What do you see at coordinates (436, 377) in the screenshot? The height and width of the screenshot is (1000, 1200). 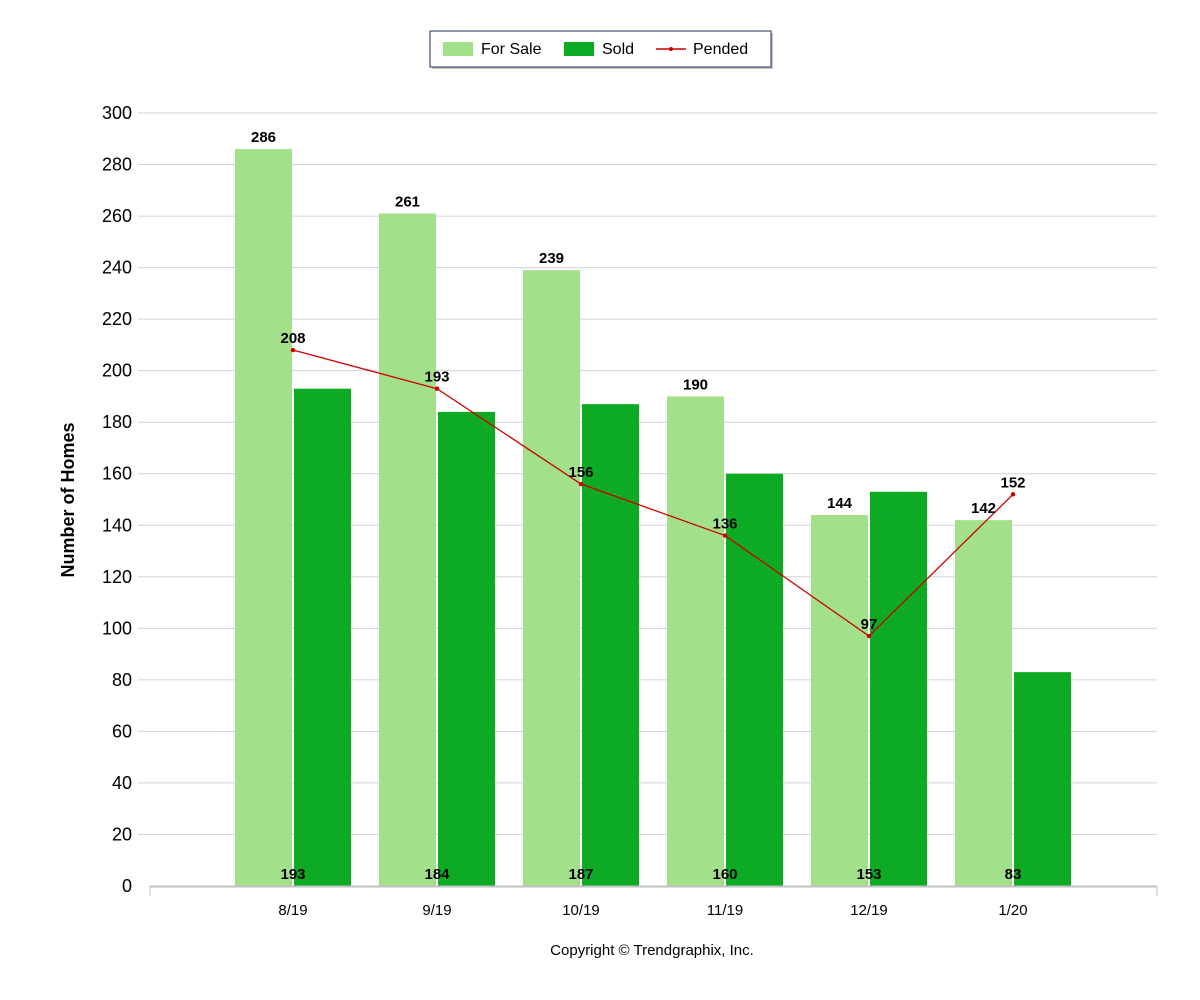 I see `data-label-pended: 193` at bounding box center [436, 377].